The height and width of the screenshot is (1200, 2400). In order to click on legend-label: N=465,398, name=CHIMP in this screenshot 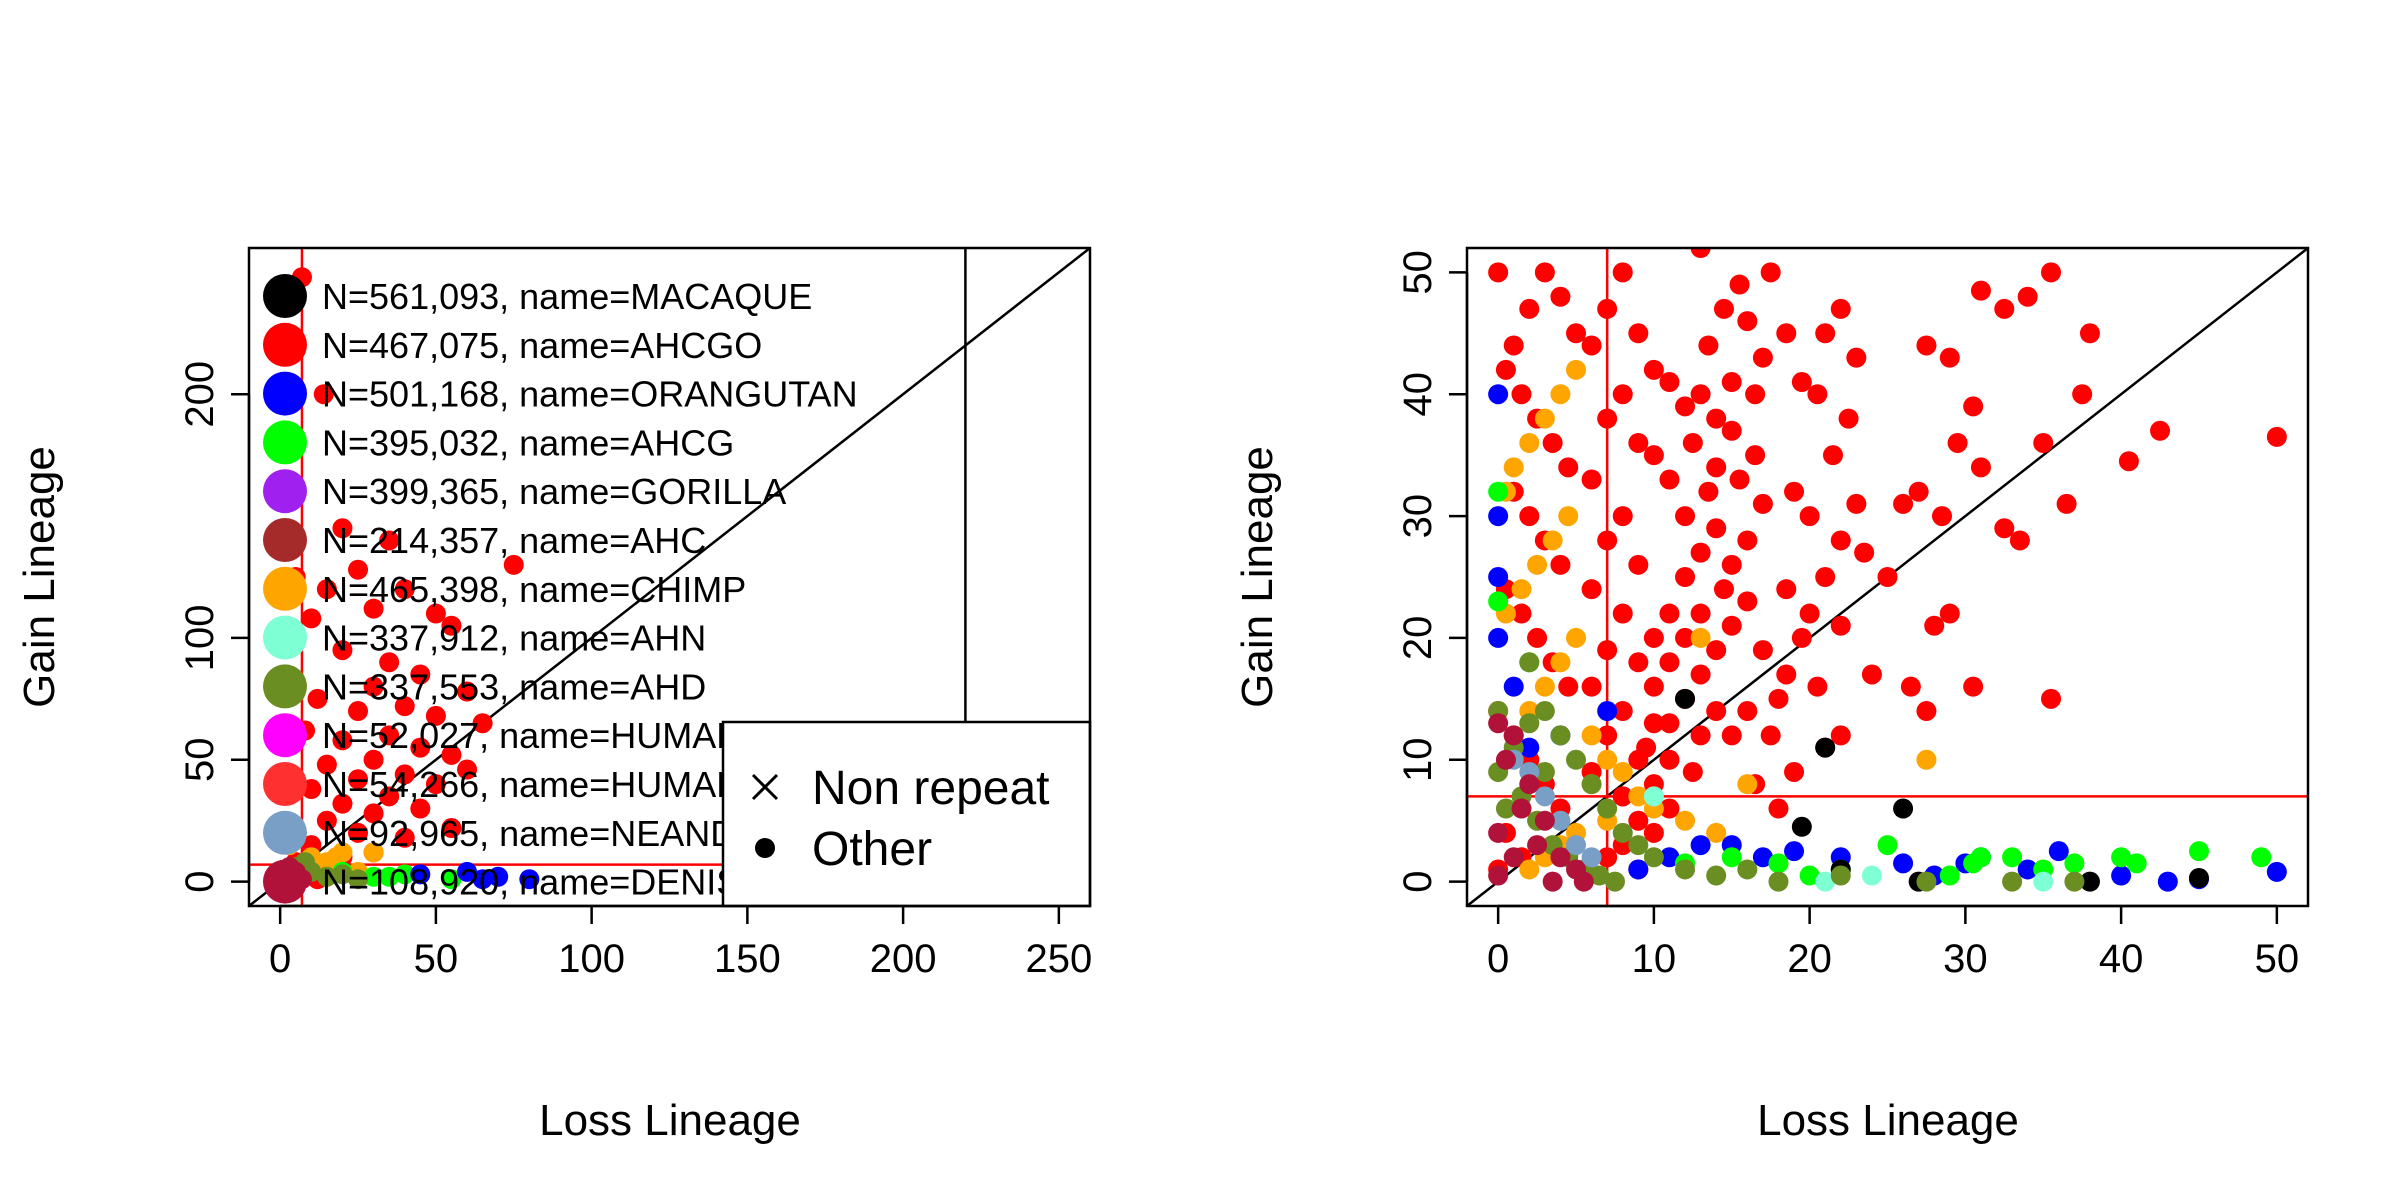, I will do `click(534, 589)`.